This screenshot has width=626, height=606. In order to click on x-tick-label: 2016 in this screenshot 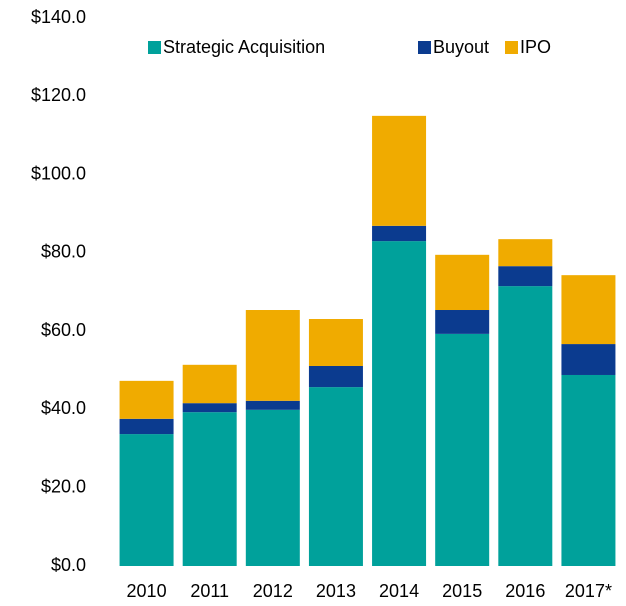, I will do `click(525, 591)`.